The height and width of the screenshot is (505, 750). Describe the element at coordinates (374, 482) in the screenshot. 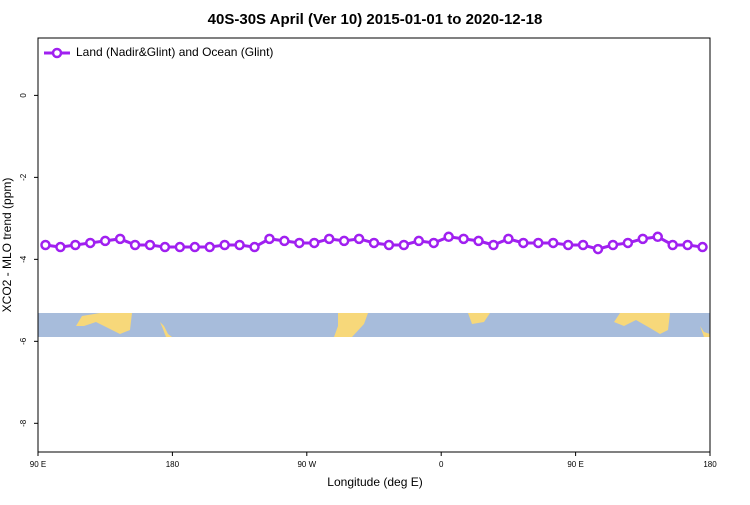

I see `x-axis-label: Longitude (deg E)` at that location.